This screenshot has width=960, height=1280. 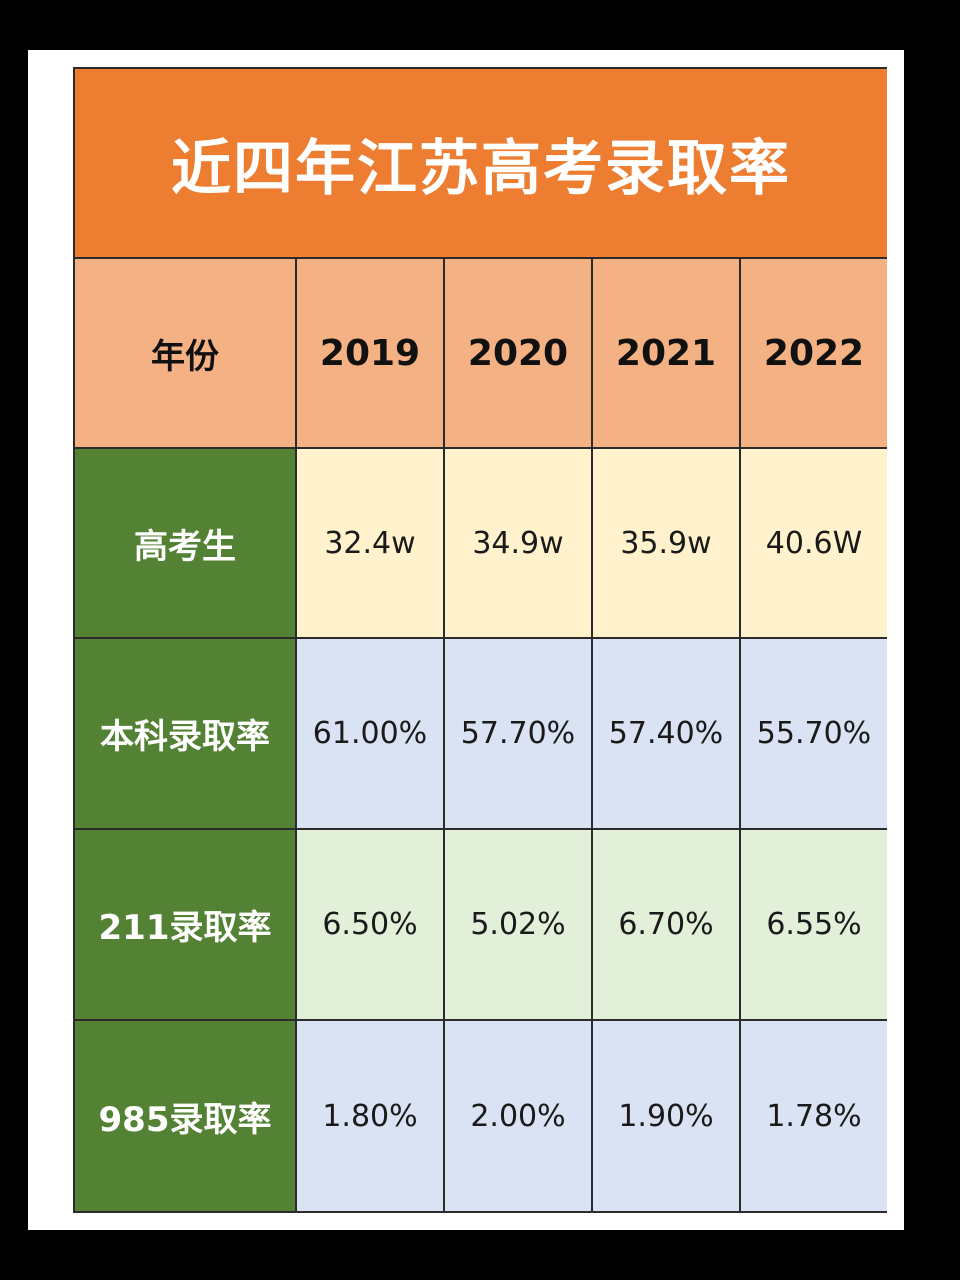 What do you see at coordinates (371, 734) in the screenshot?
I see `table-cell: 61.00%` at bounding box center [371, 734].